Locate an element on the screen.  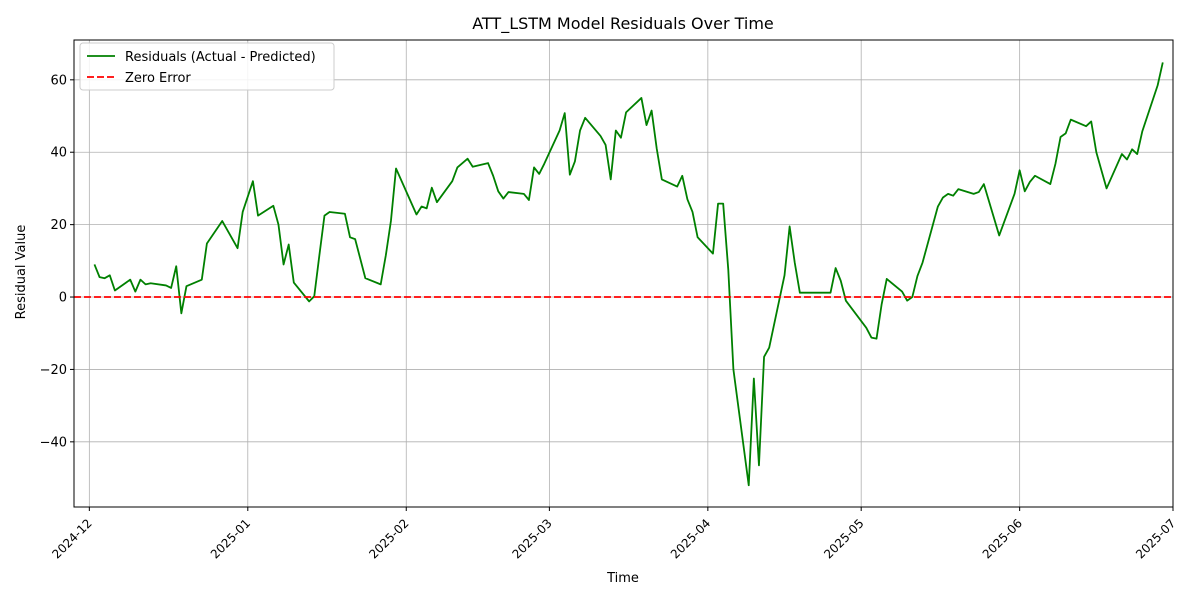
y-tick-label: −40 is located at coordinates (53, 442).